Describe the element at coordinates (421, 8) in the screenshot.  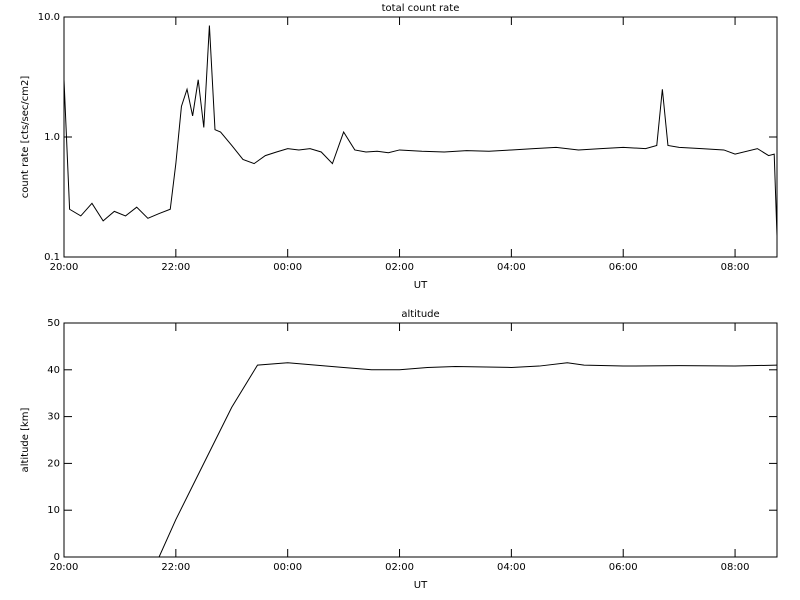
I see `chart-title: total count rate` at that location.